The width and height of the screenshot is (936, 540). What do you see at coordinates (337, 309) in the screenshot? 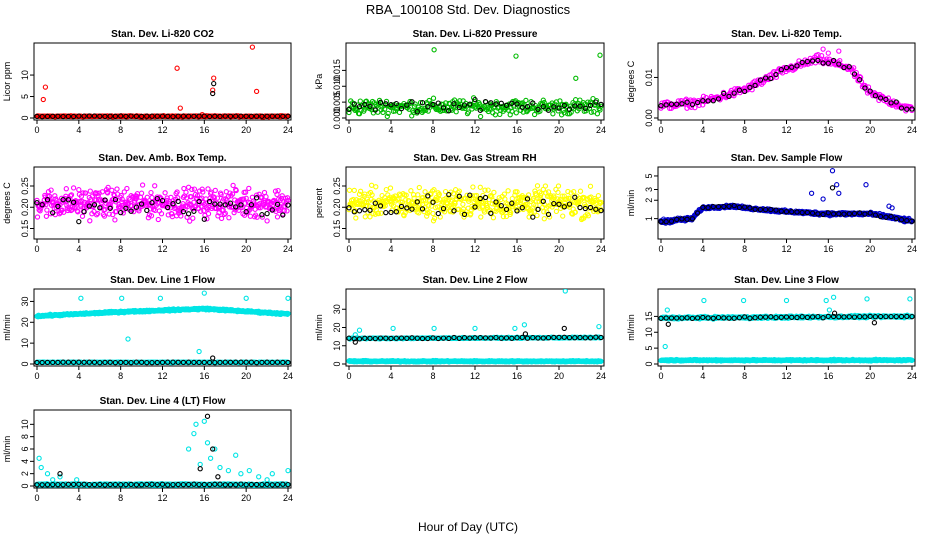
I see `y-tick-label: 30` at bounding box center [337, 309].